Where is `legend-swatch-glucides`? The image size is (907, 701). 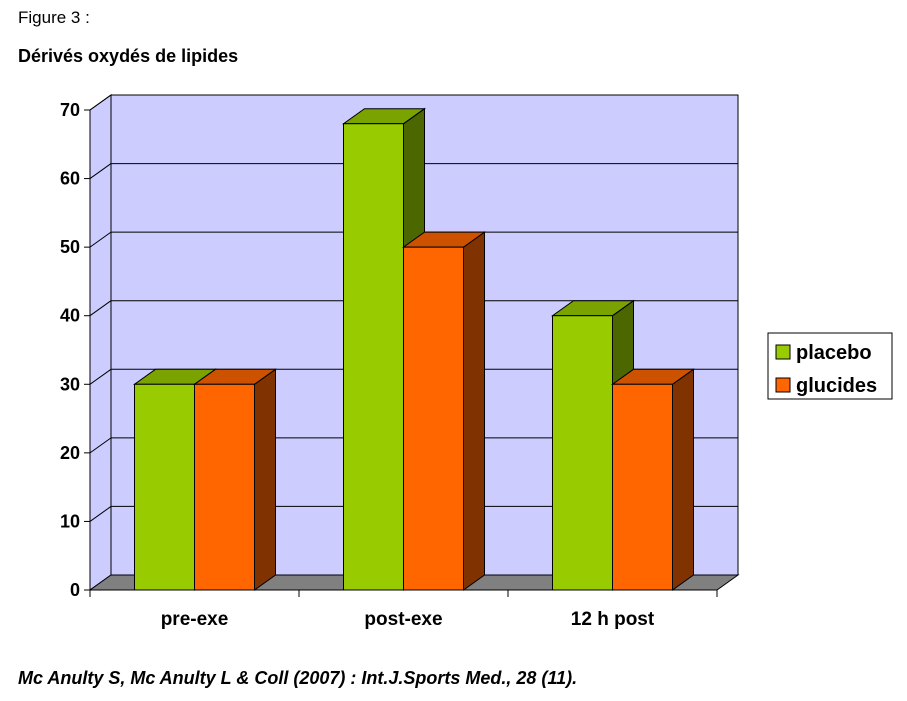
legend-swatch-glucides is located at coordinates (783, 385).